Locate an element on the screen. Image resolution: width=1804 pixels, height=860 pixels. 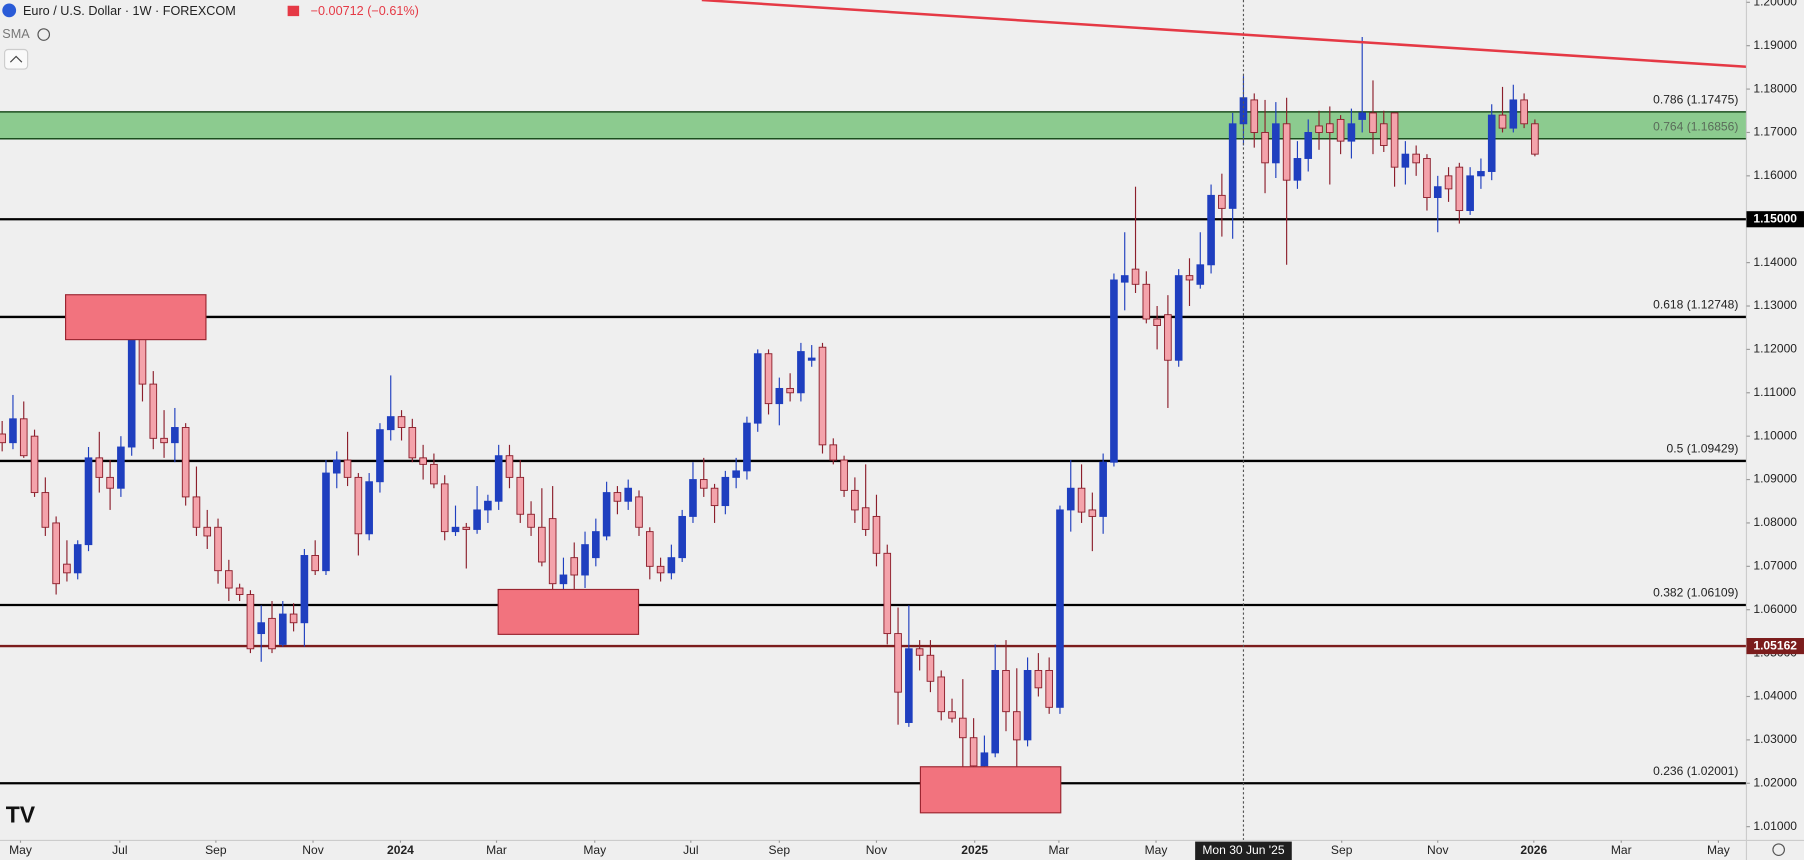
symbol-title: Euro / U.S. Dollar · 1W · FOREXCOM is located at coordinates (129, 11).